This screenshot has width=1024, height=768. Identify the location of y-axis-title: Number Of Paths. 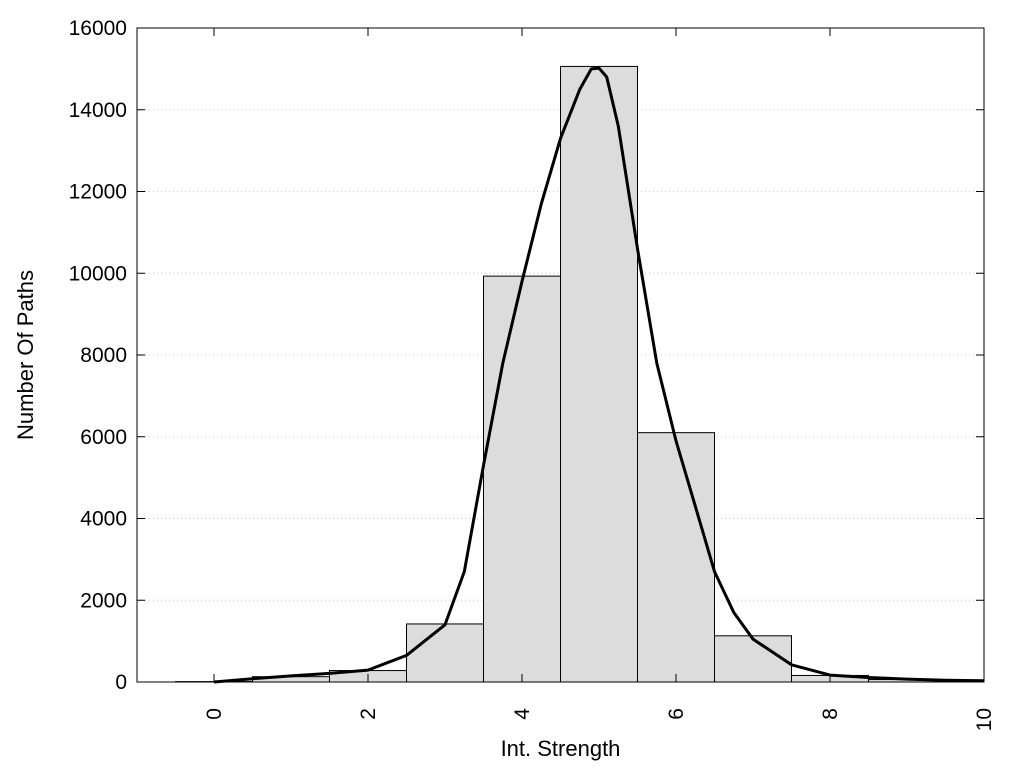
(25, 355).